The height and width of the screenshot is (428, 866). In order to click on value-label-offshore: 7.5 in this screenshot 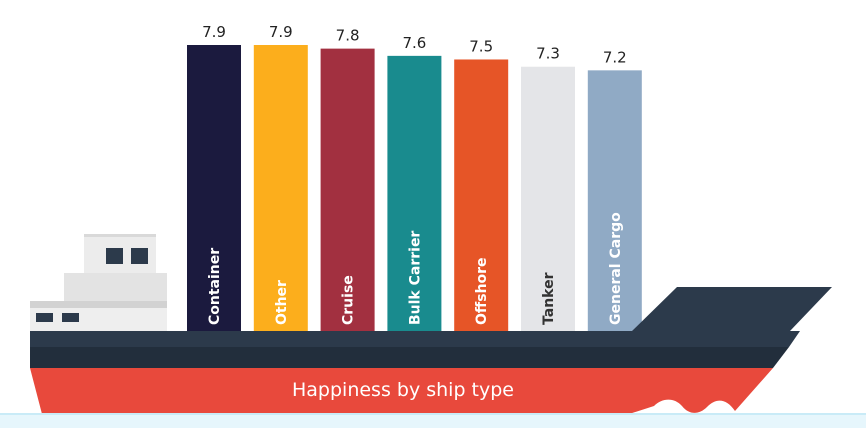, I will do `click(481, 46)`.